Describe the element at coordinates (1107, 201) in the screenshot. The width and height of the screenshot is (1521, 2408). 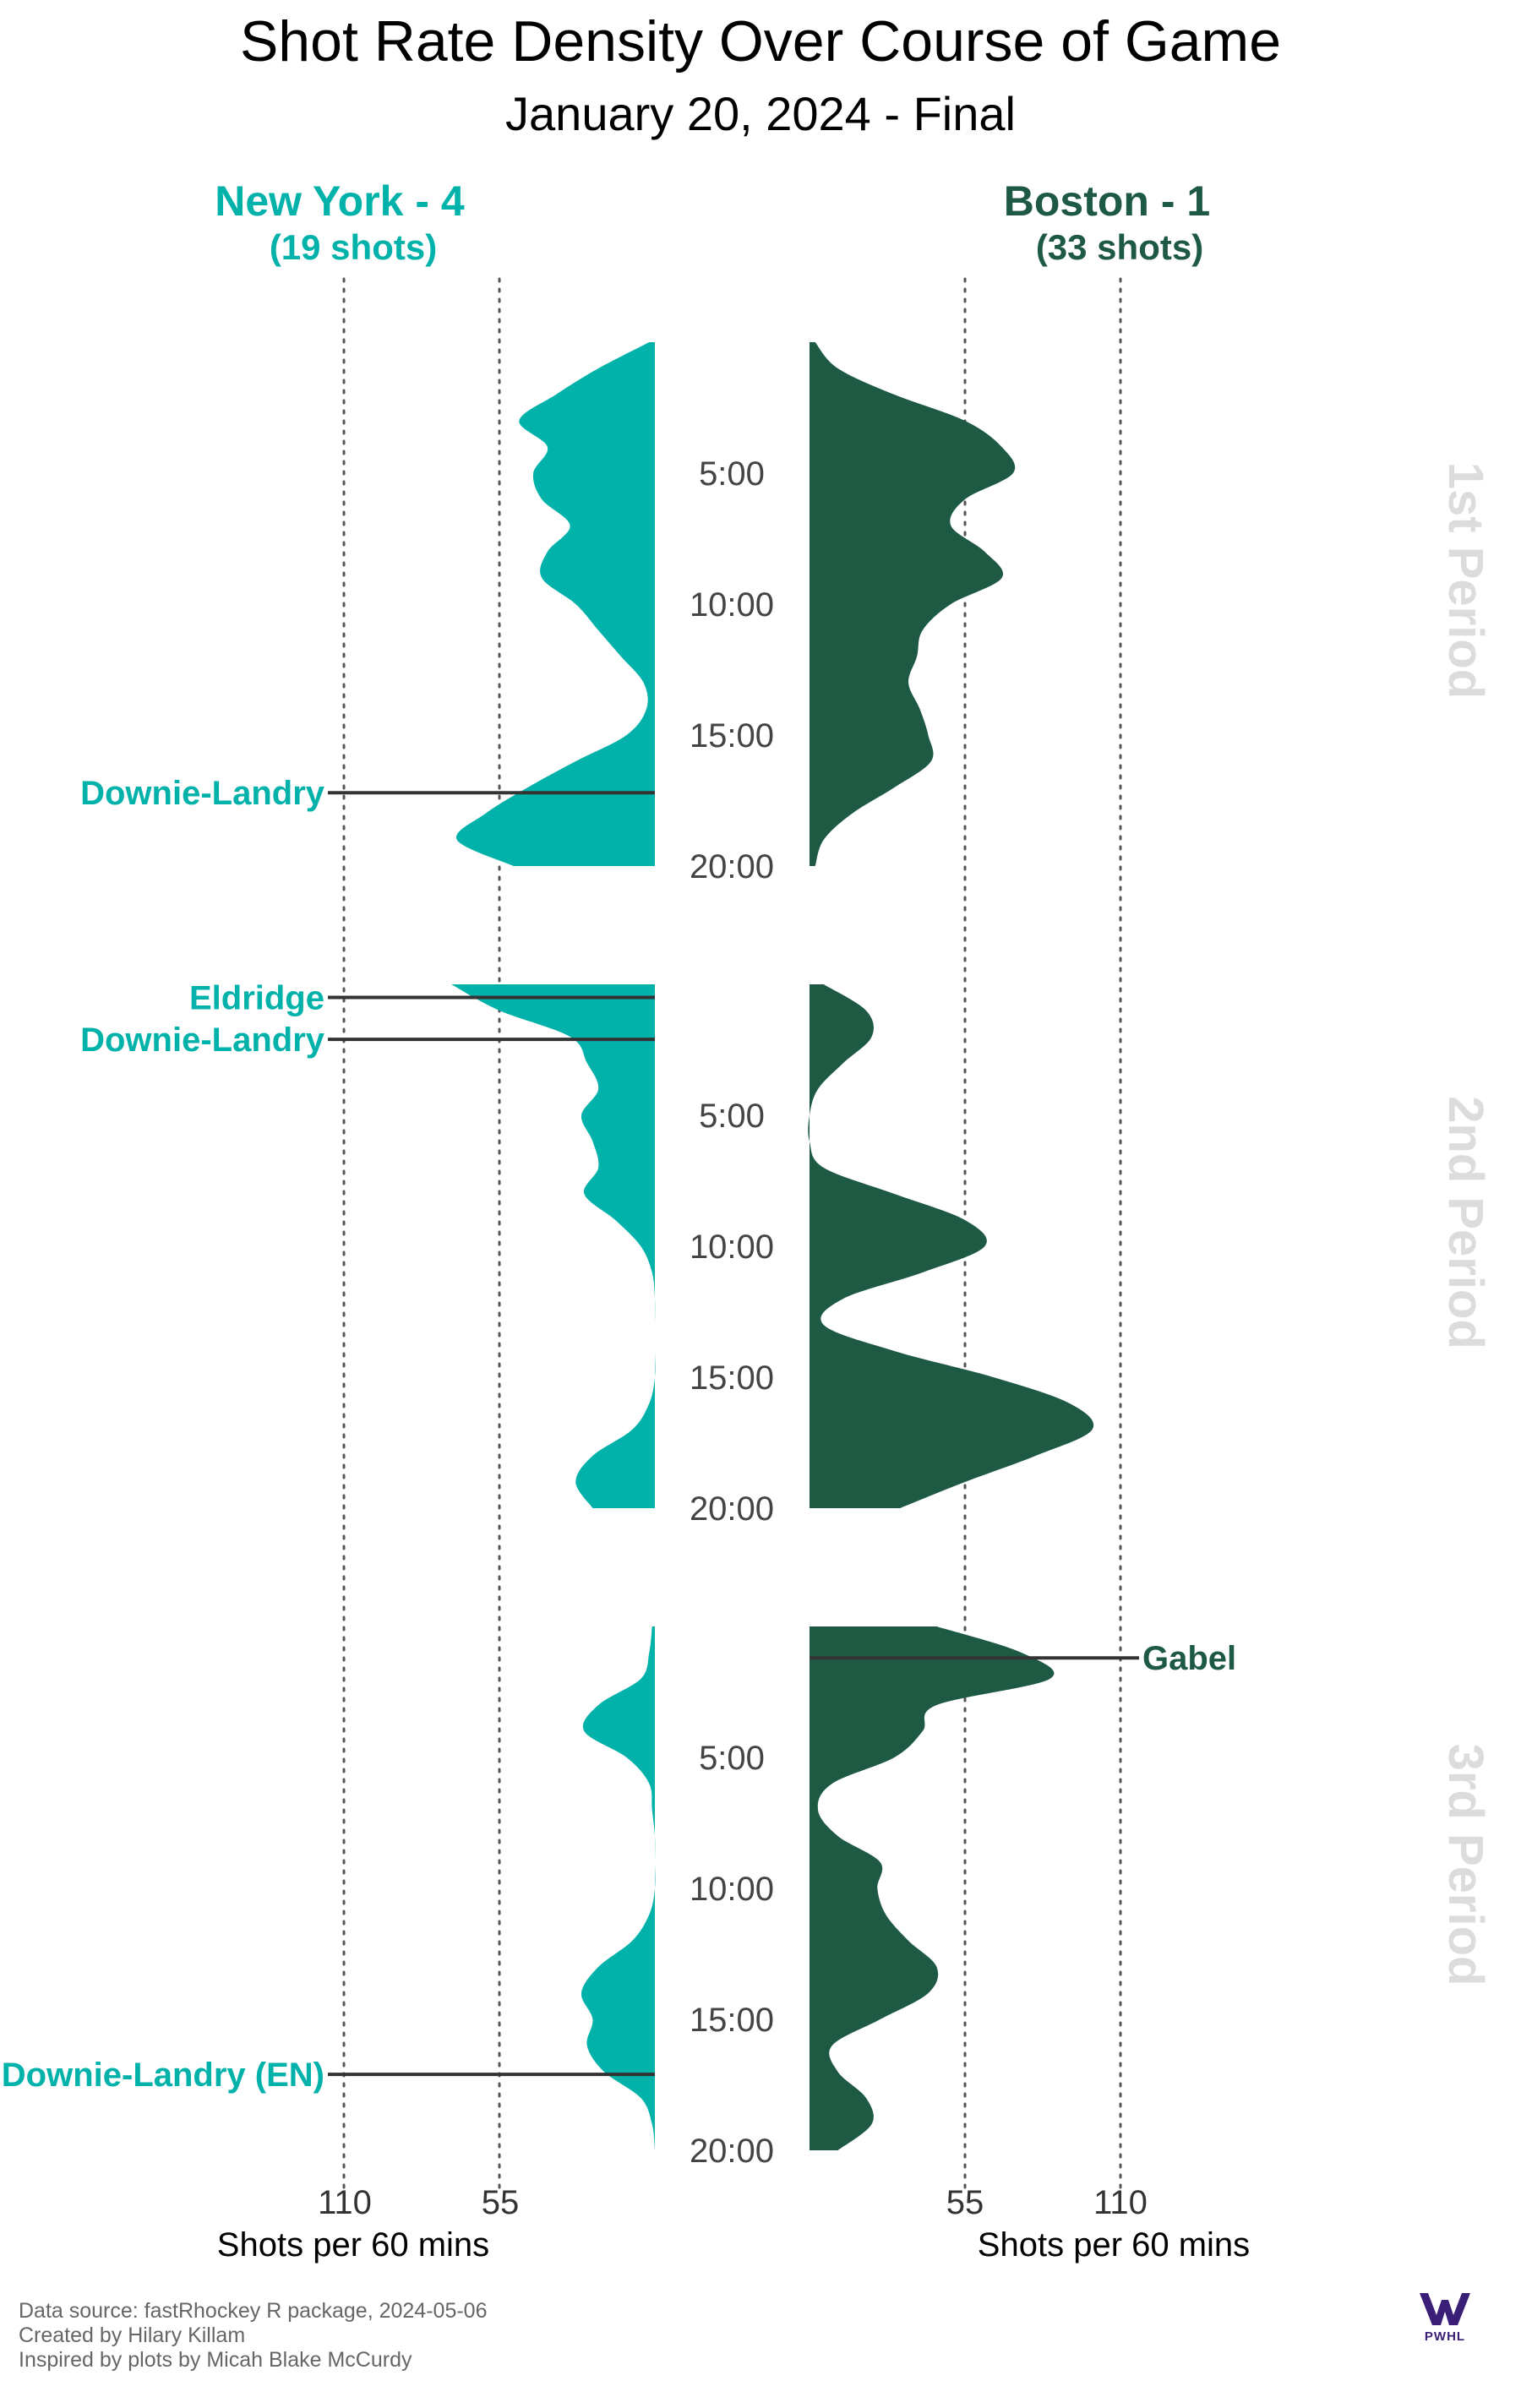
I see `team-name-boston: Boston - 1` at that location.